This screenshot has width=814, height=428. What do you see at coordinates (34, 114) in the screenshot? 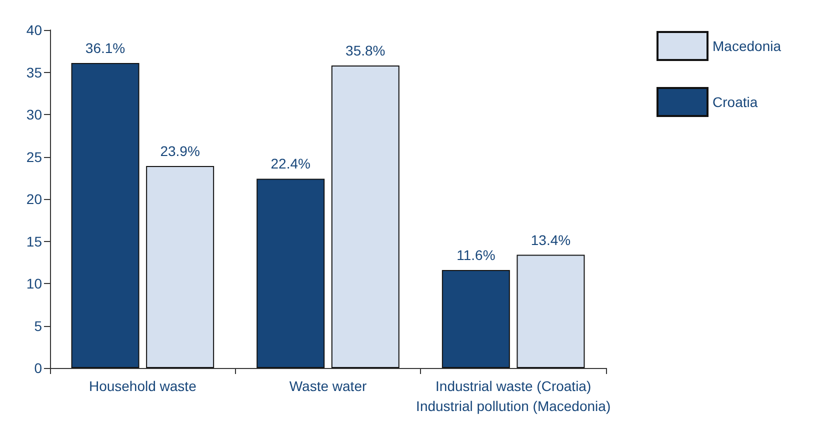
I see `y-tick-label: 30` at bounding box center [34, 114].